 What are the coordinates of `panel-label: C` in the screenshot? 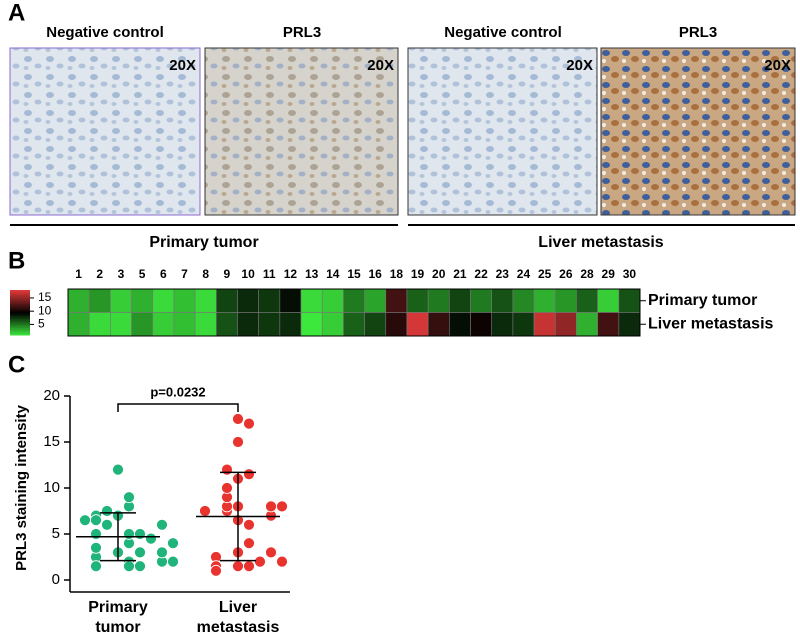 It's located at (16, 364).